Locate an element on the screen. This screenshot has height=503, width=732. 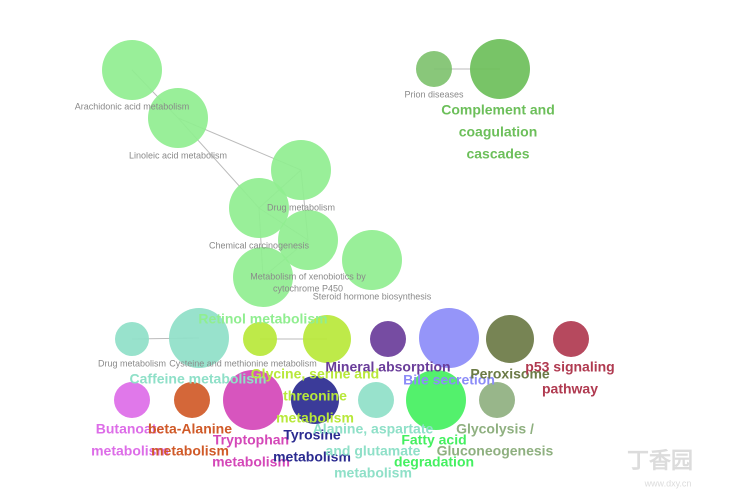
node-label: cytochrome P450 is located at coordinates (308, 288).